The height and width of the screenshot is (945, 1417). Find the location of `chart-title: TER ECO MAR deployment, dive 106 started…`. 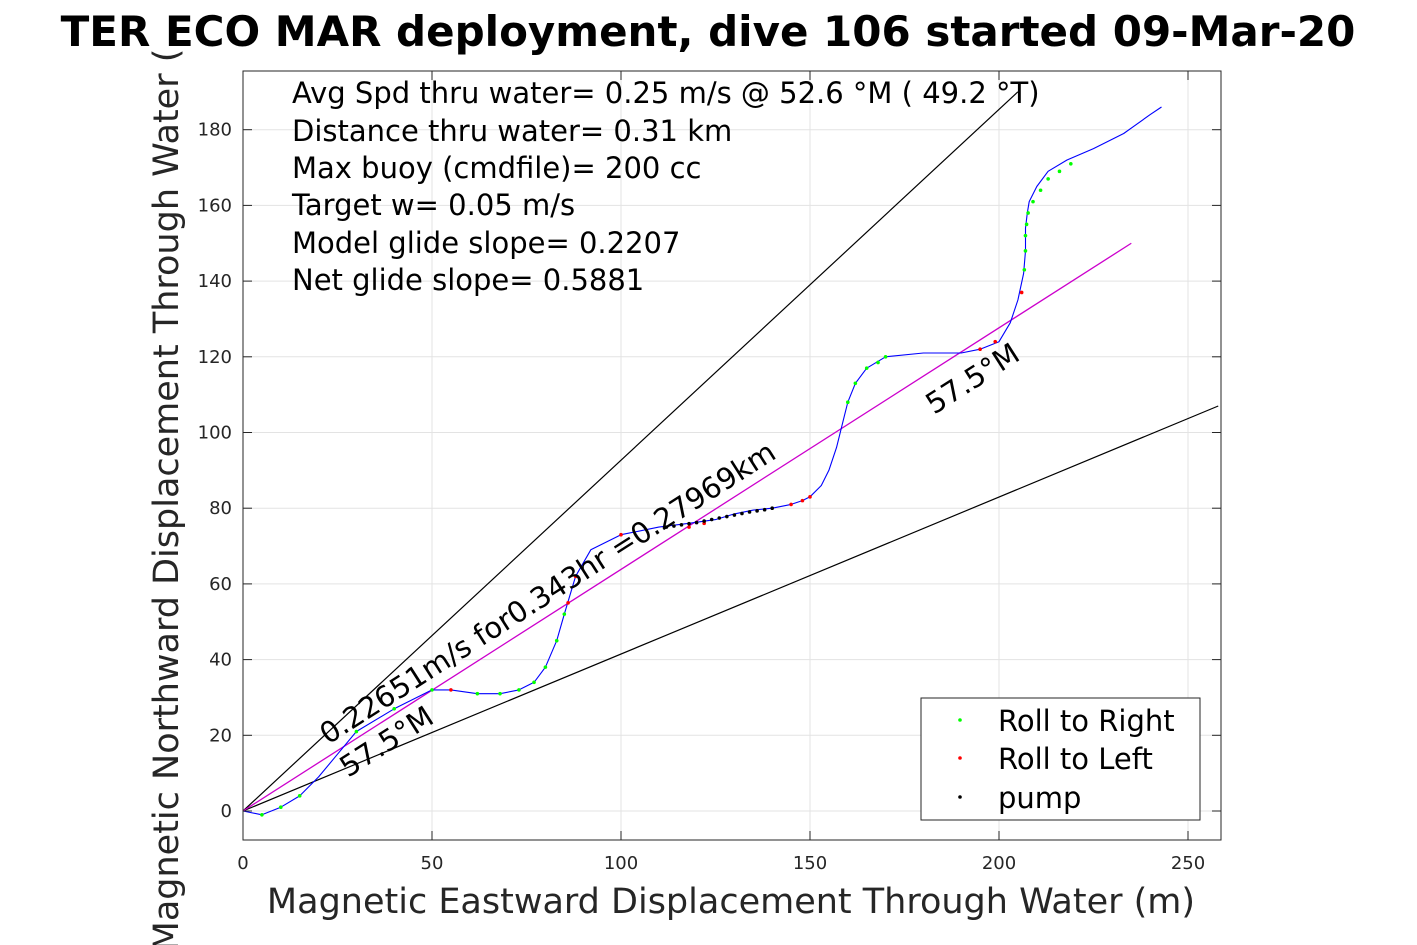

chart-title: TER ECO MAR deployment, dive 106 started… is located at coordinates (708, 31).